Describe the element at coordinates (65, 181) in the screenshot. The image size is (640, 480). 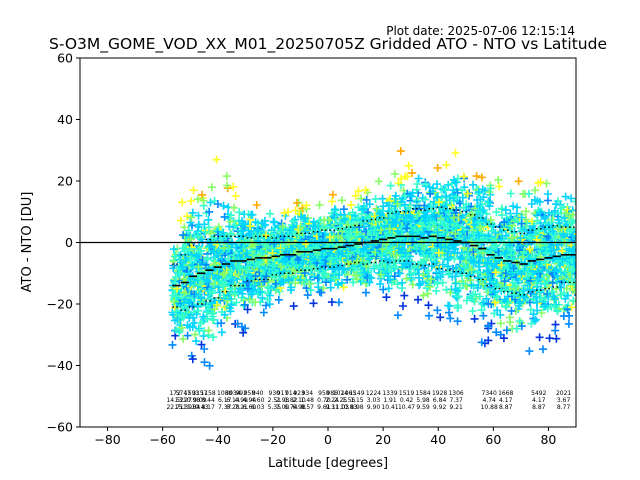
I see `y-tick-label: 20` at that location.